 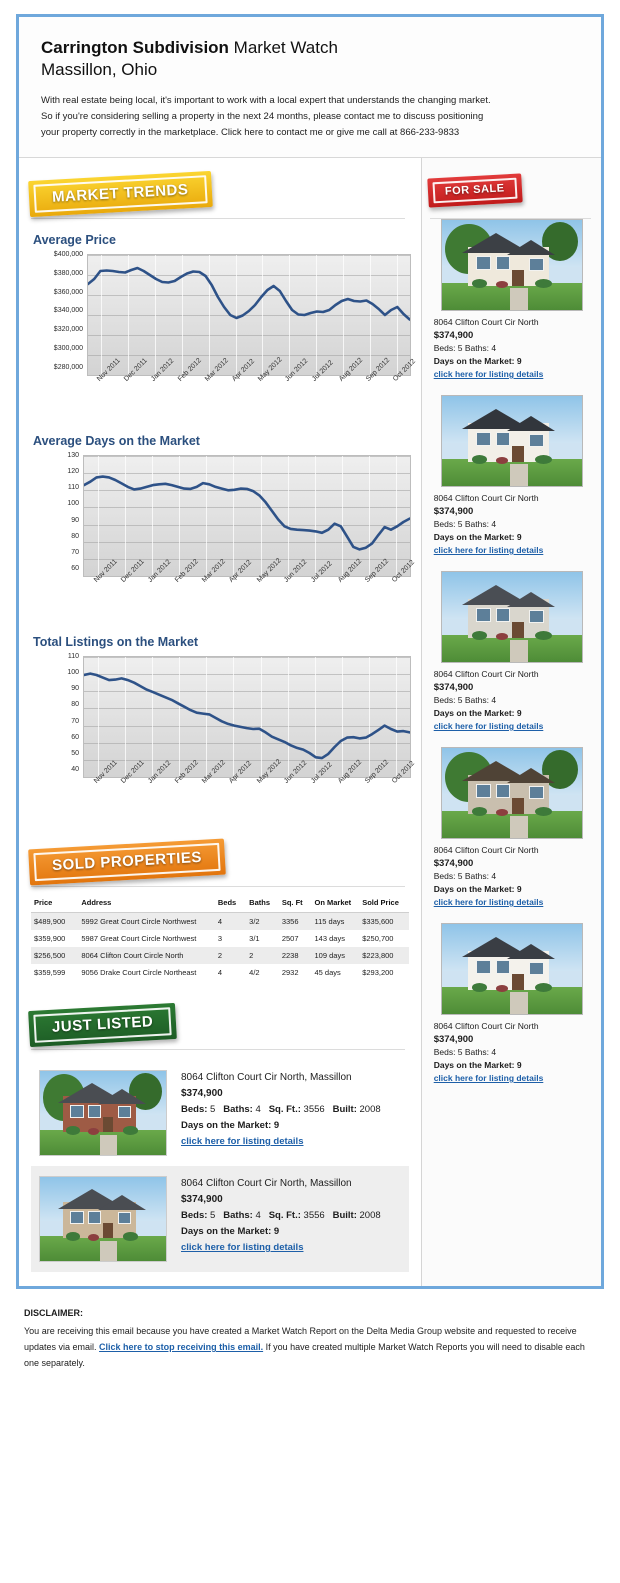 What do you see at coordinates (73, 673) in the screenshot?
I see `y-tick-label: 100` at bounding box center [73, 673].